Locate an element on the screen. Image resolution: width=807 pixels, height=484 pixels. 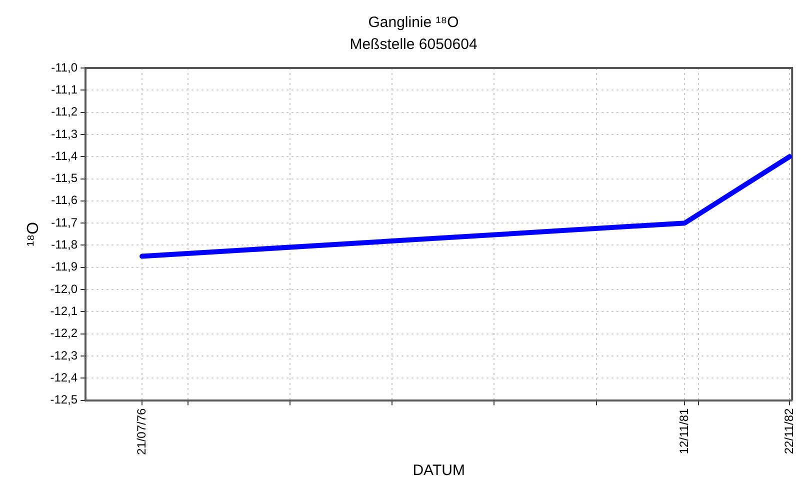
y-tick-label: -11,3 is located at coordinates (64, 133).